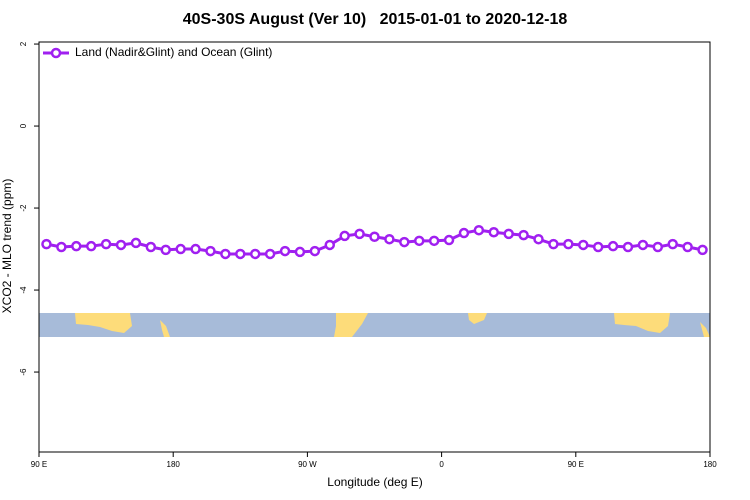 The width and height of the screenshot is (750, 500). What do you see at coordinates (23, 372) in the screenshot?
I see `y-tick-label: -6` at bounding box center [23, 372].